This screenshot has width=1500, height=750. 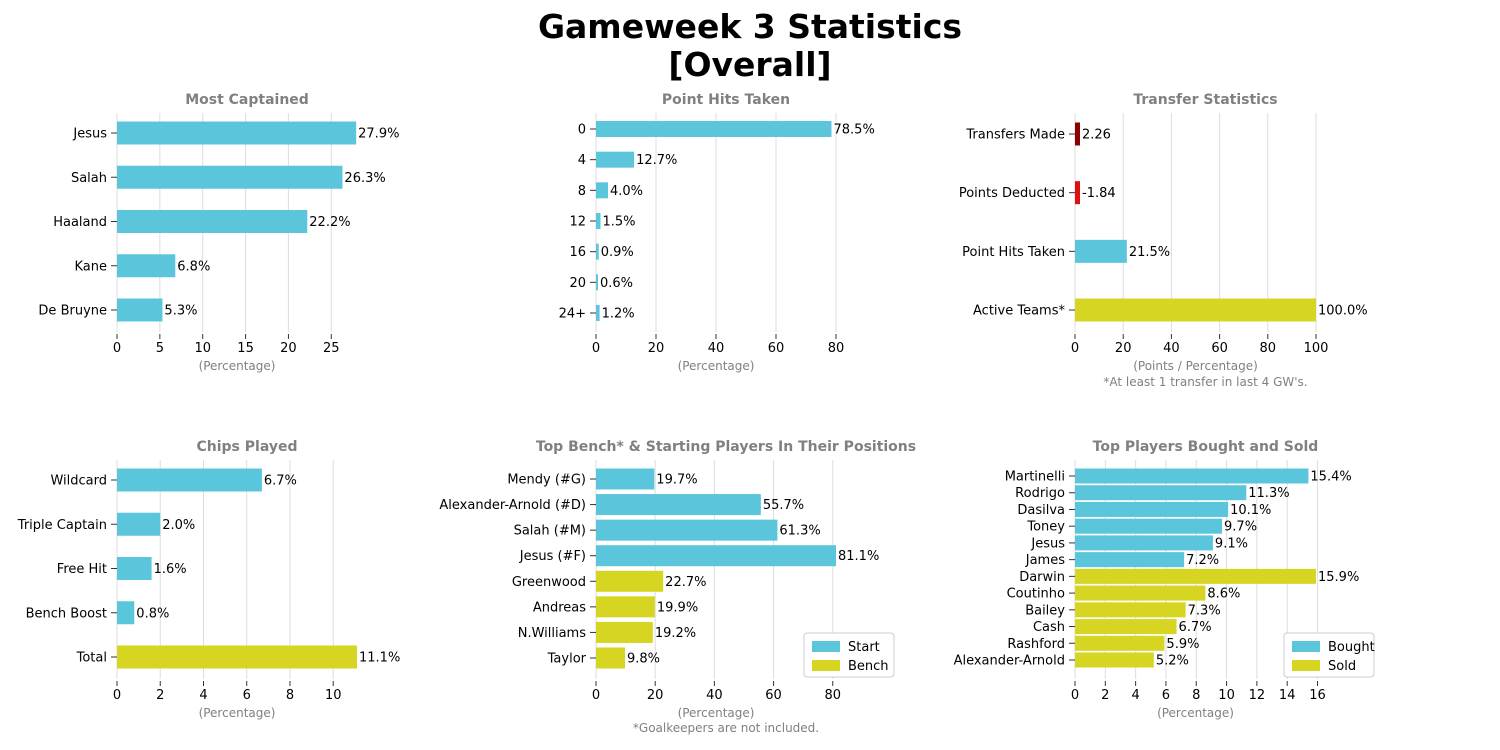 What do you see at coordinates (1226, 695) in the screenshot?
I see `xtick-label-top-bought-sold-5: 10` at bounding box center [1226, 695].